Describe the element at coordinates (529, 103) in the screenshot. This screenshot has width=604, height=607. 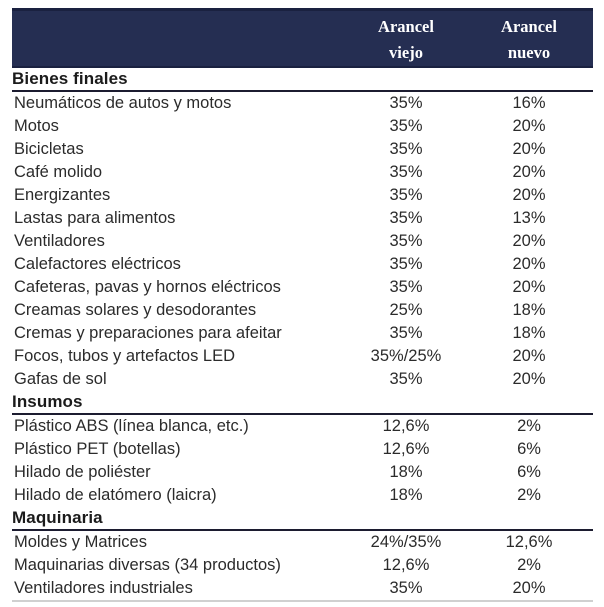
I see `value-arancel-nuevo: 16%` at that location.